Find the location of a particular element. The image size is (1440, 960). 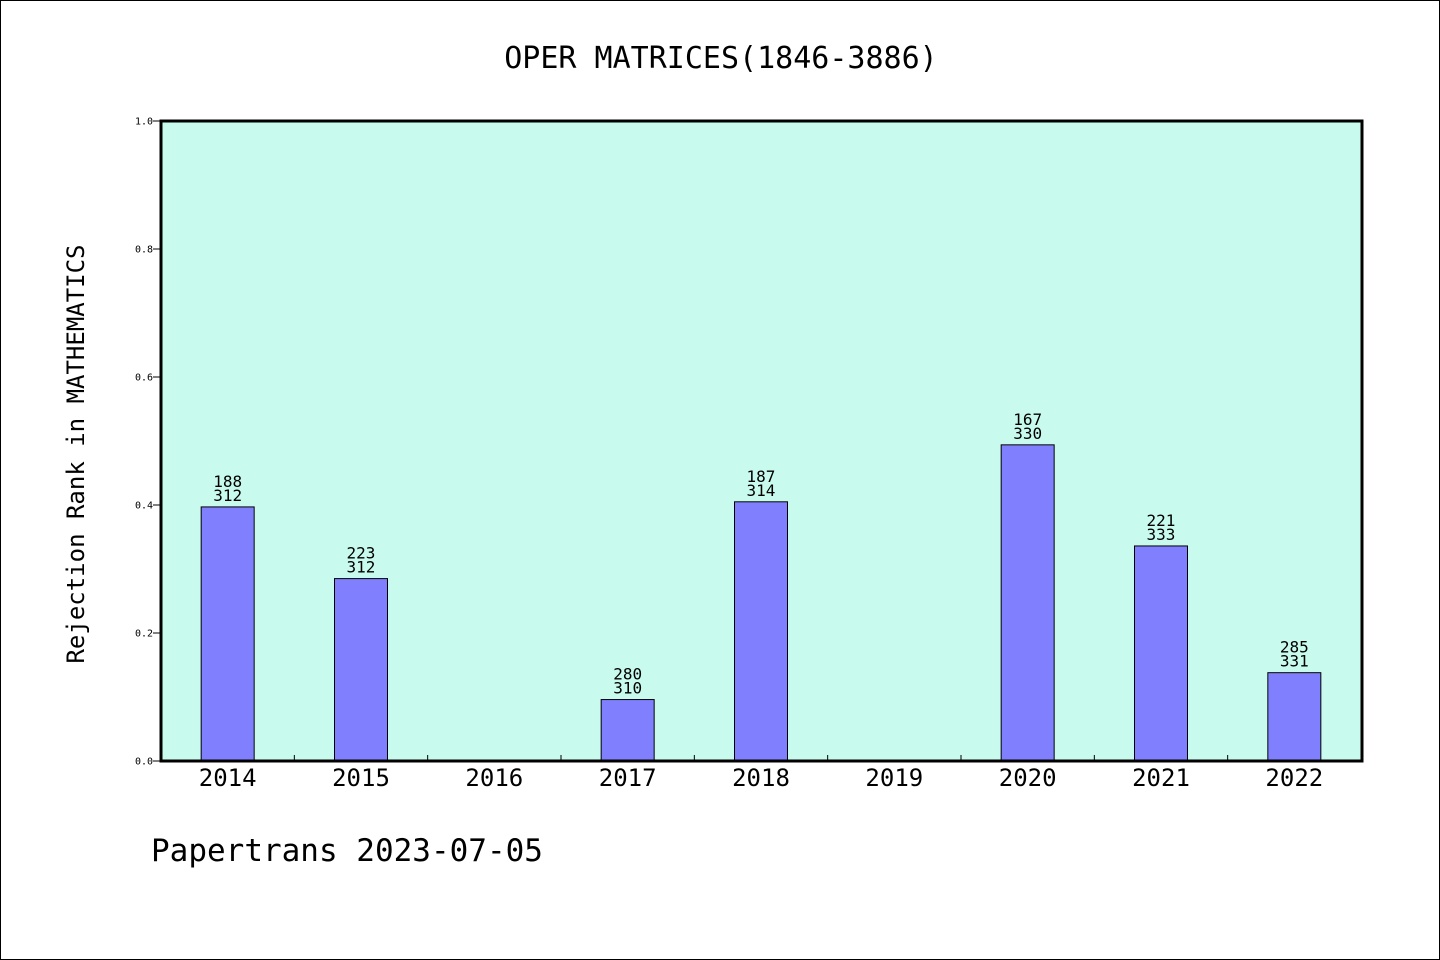

bar-value-bottom: 310 is located at coordinates (627, 688).